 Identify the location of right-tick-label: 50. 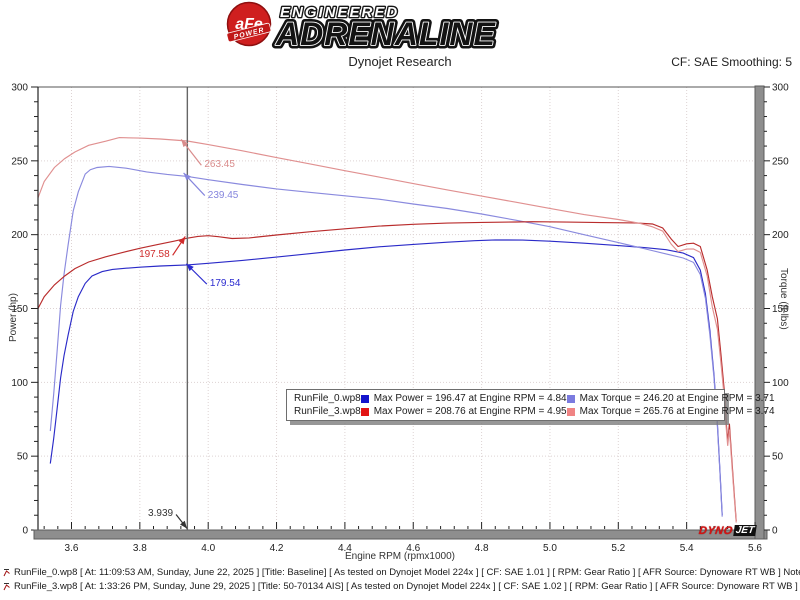
(778, 457).